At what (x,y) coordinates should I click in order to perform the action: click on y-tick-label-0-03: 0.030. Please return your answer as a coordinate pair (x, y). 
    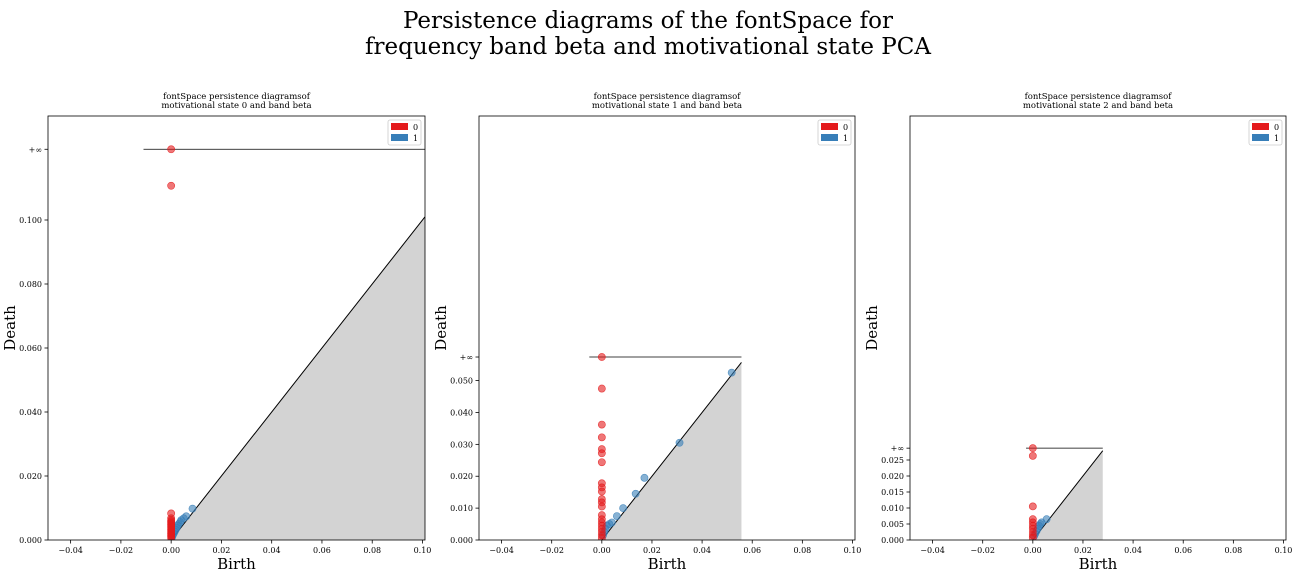
    Looking at the image, I should click on (461, 444).